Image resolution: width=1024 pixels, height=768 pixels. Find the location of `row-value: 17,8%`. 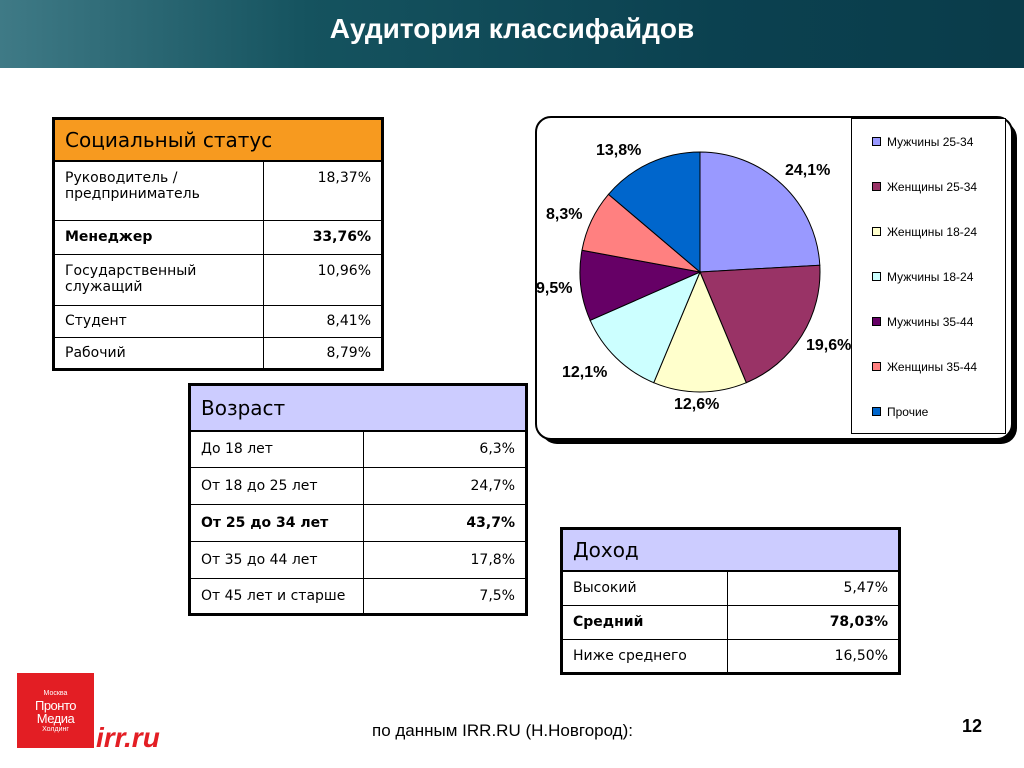

row-value: 17,8% is located at coordinates (445, 559).